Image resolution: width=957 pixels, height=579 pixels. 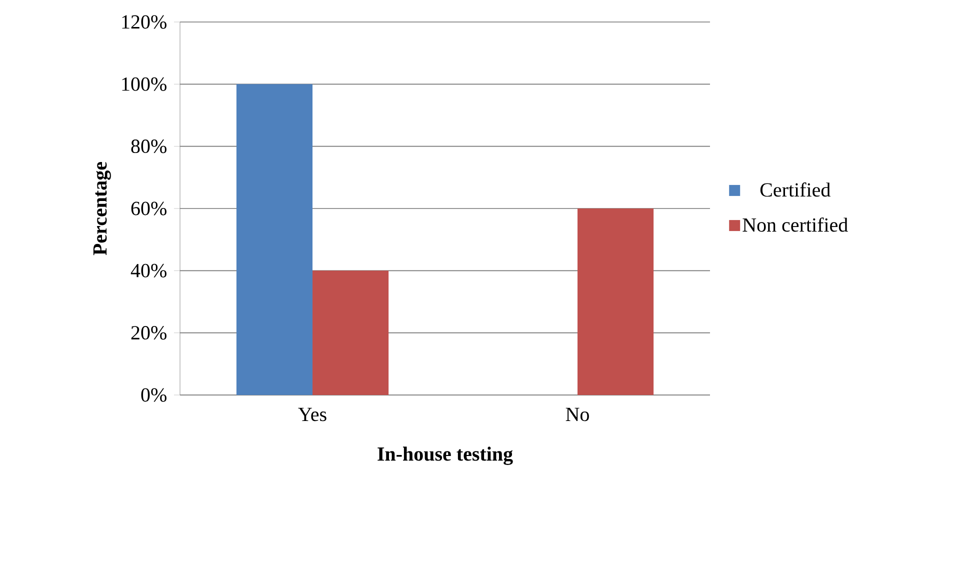 I want to click on legend-label: Non certified, so click(x=795, y=224).